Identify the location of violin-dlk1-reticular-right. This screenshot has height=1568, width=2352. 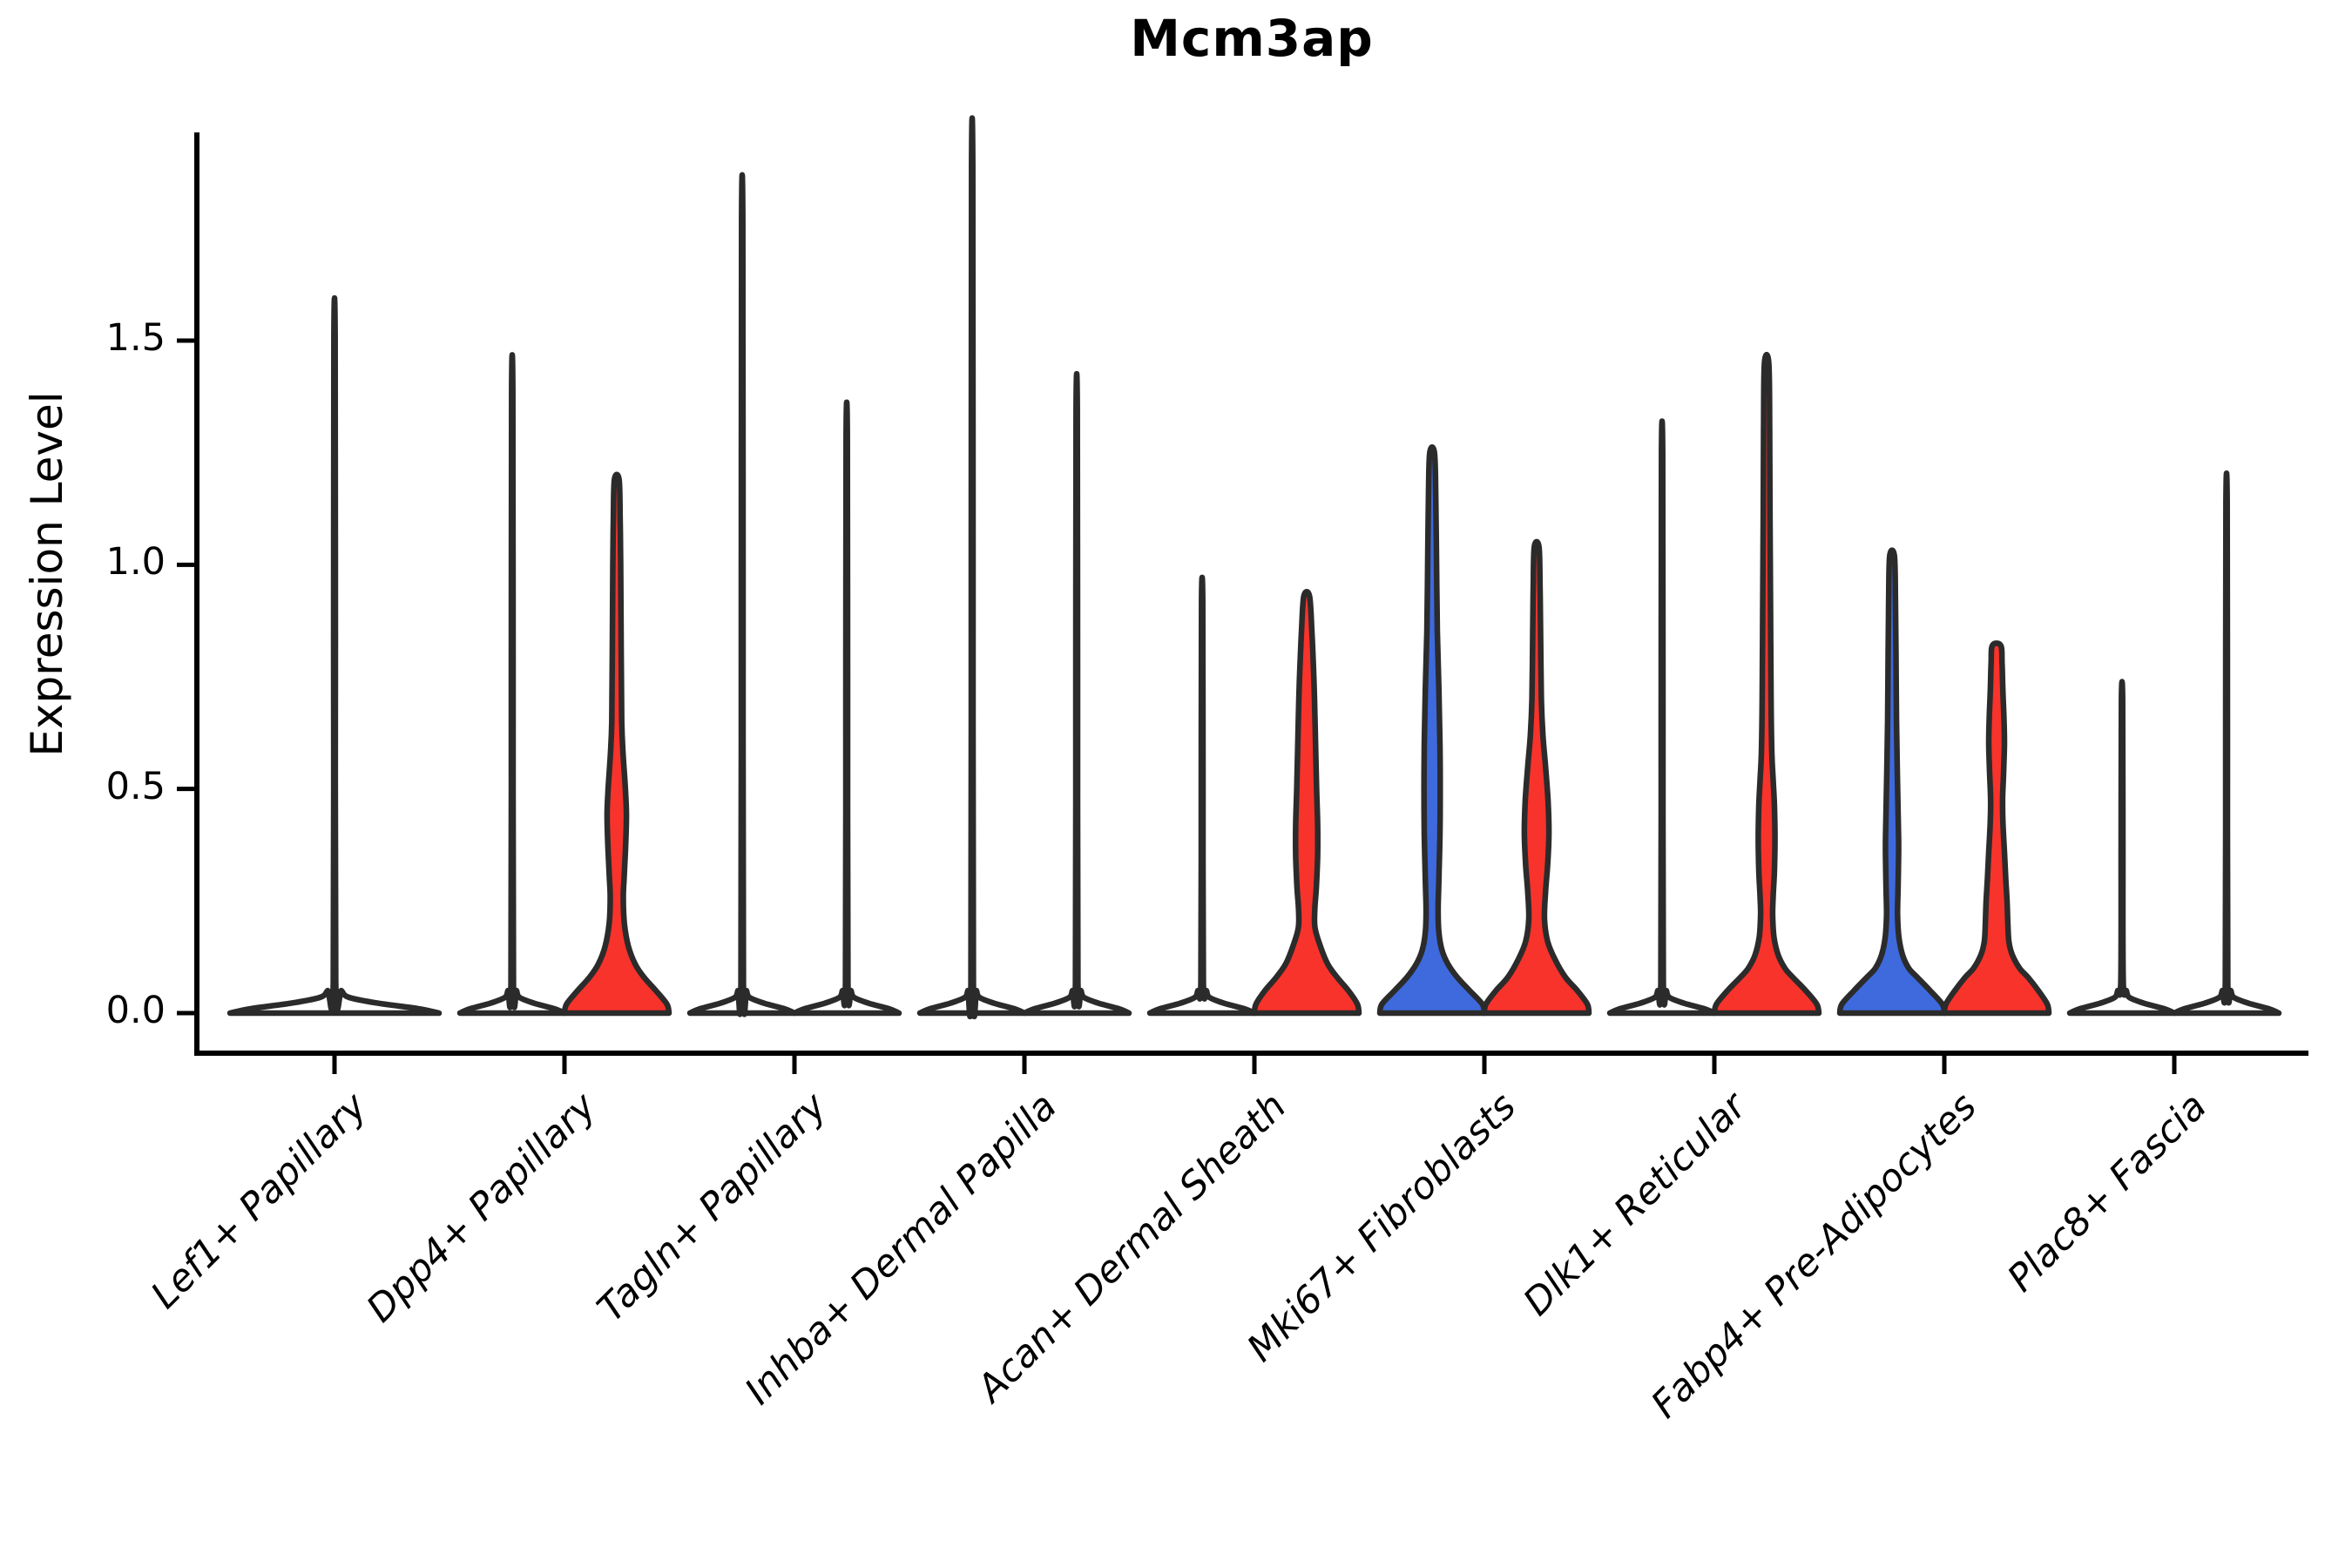
(1766, 684).